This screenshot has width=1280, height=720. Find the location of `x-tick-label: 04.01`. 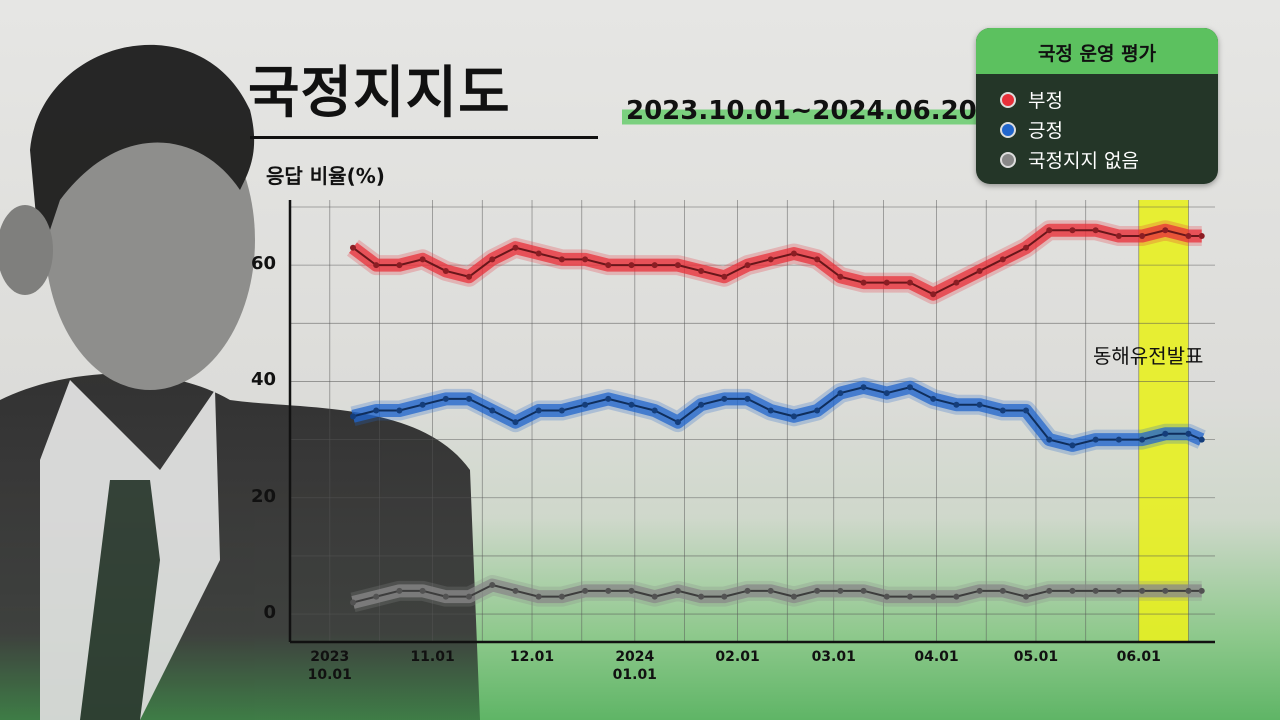

x-tick-label: 04.01 is located at coordinates (936, 657).